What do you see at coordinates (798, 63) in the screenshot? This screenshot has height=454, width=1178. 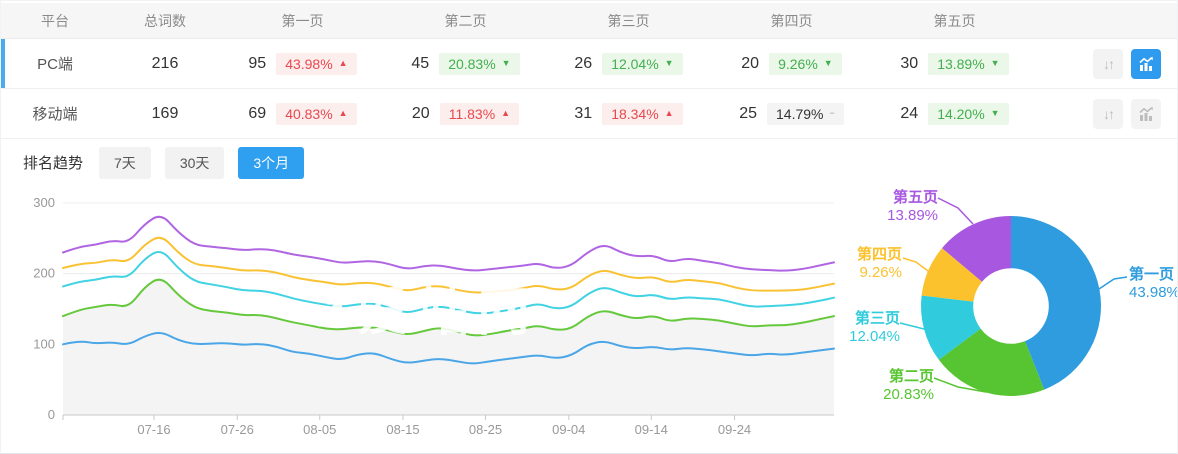 I see `change-percent: 9.26%` at bounding box center [798, 63].